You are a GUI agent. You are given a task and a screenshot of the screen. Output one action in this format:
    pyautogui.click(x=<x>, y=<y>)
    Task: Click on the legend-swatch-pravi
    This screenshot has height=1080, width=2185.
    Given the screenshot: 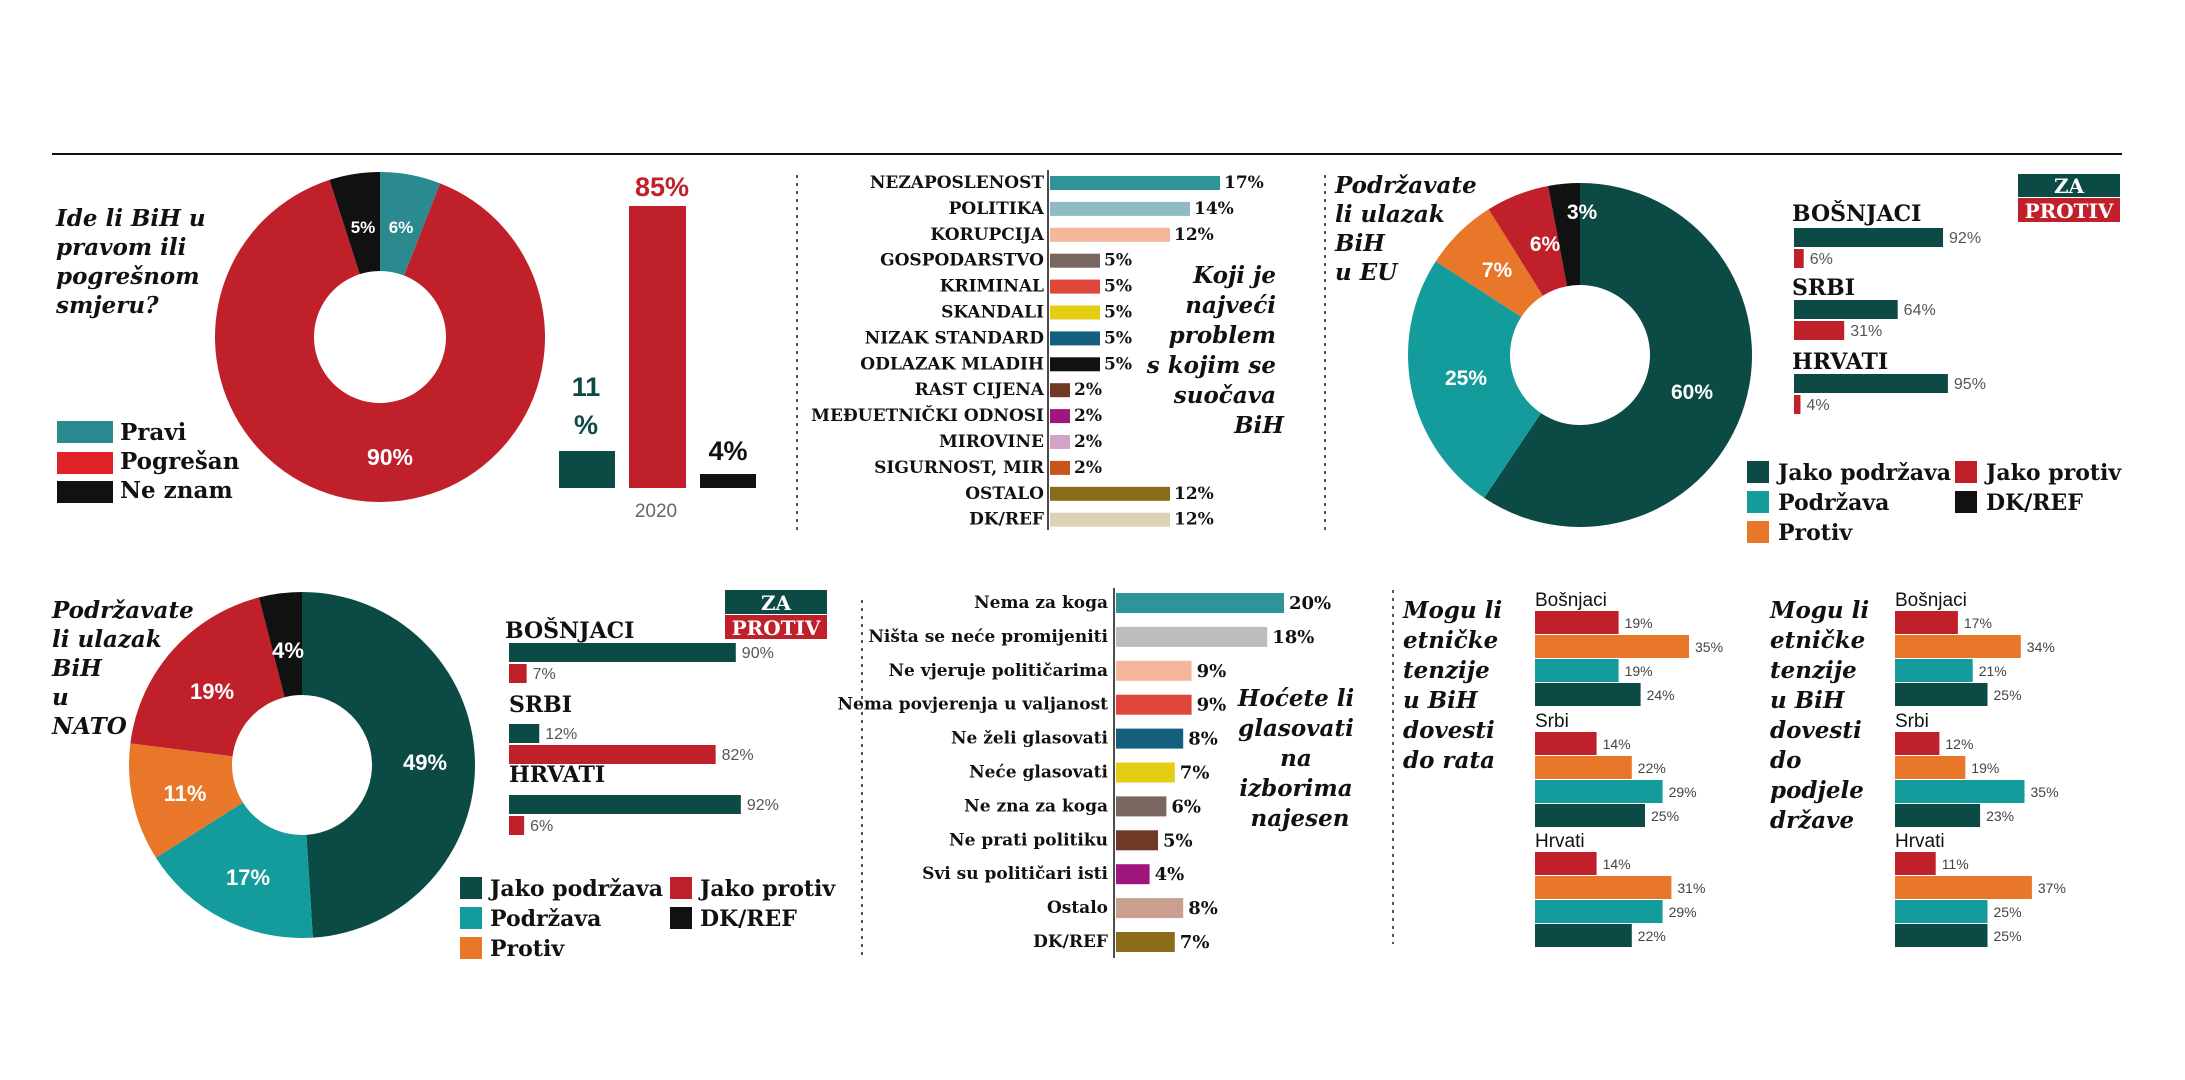 What is the action you would take?
    pyautogui.click(x=85, y=432)
    